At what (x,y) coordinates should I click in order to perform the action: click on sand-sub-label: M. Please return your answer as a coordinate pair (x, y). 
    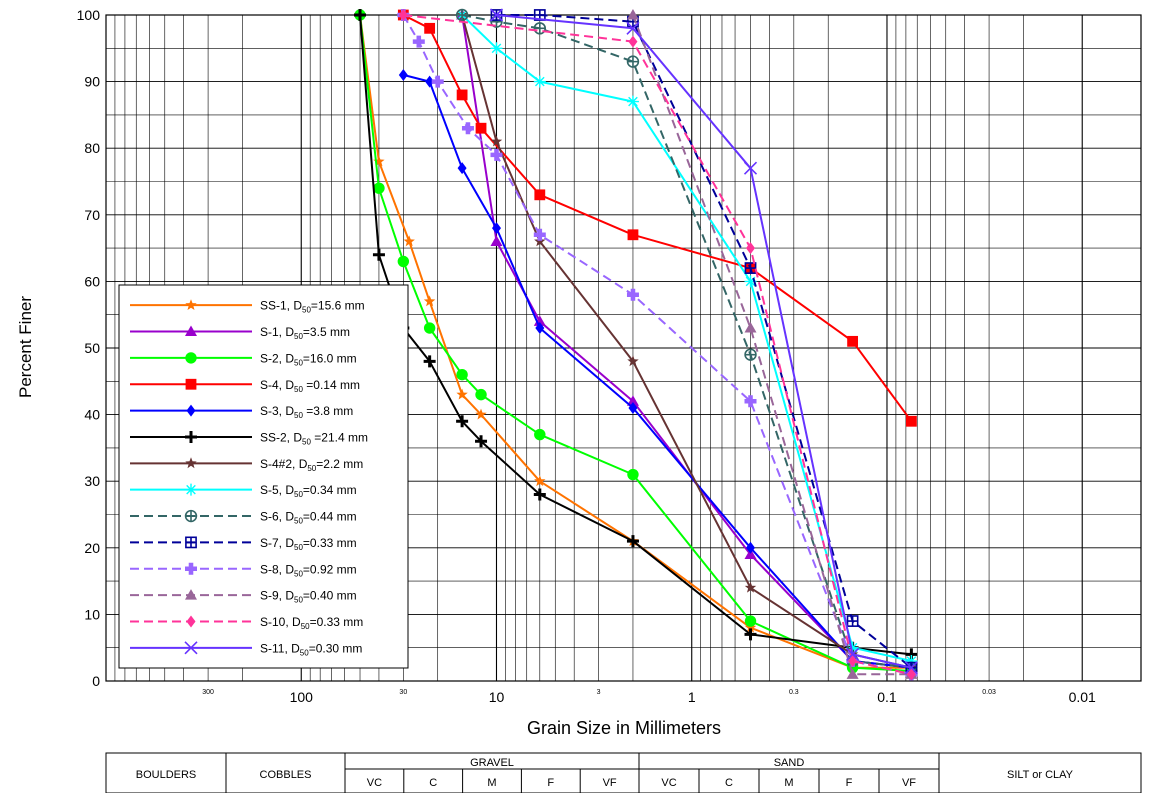
    Looking at the image, I should click on (788, 783).